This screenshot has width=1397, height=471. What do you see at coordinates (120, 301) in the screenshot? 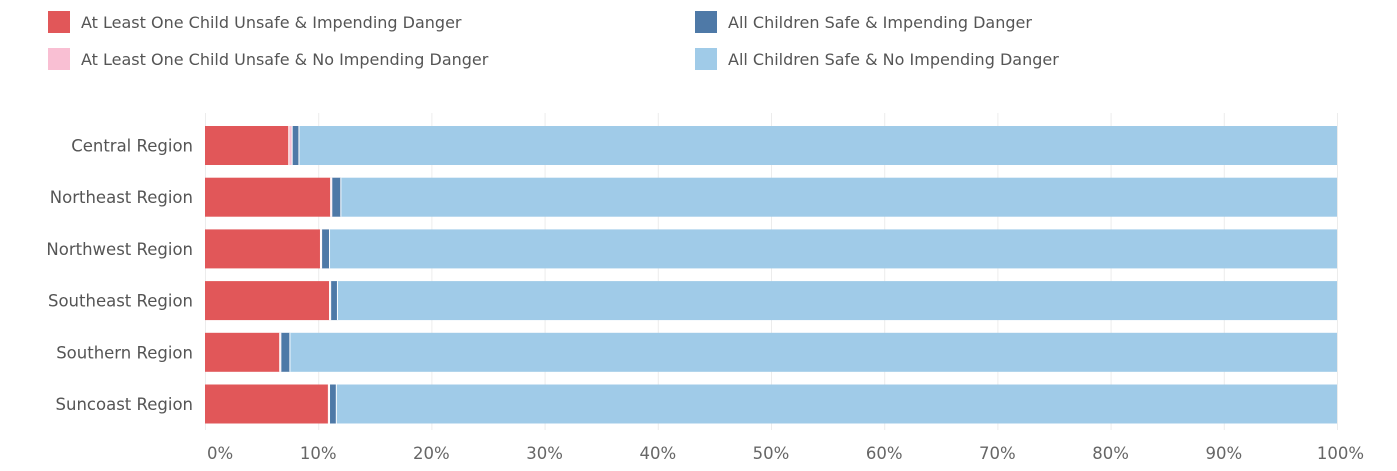
I see `category-label: Southeast Region` at bounding box center [120, 301].